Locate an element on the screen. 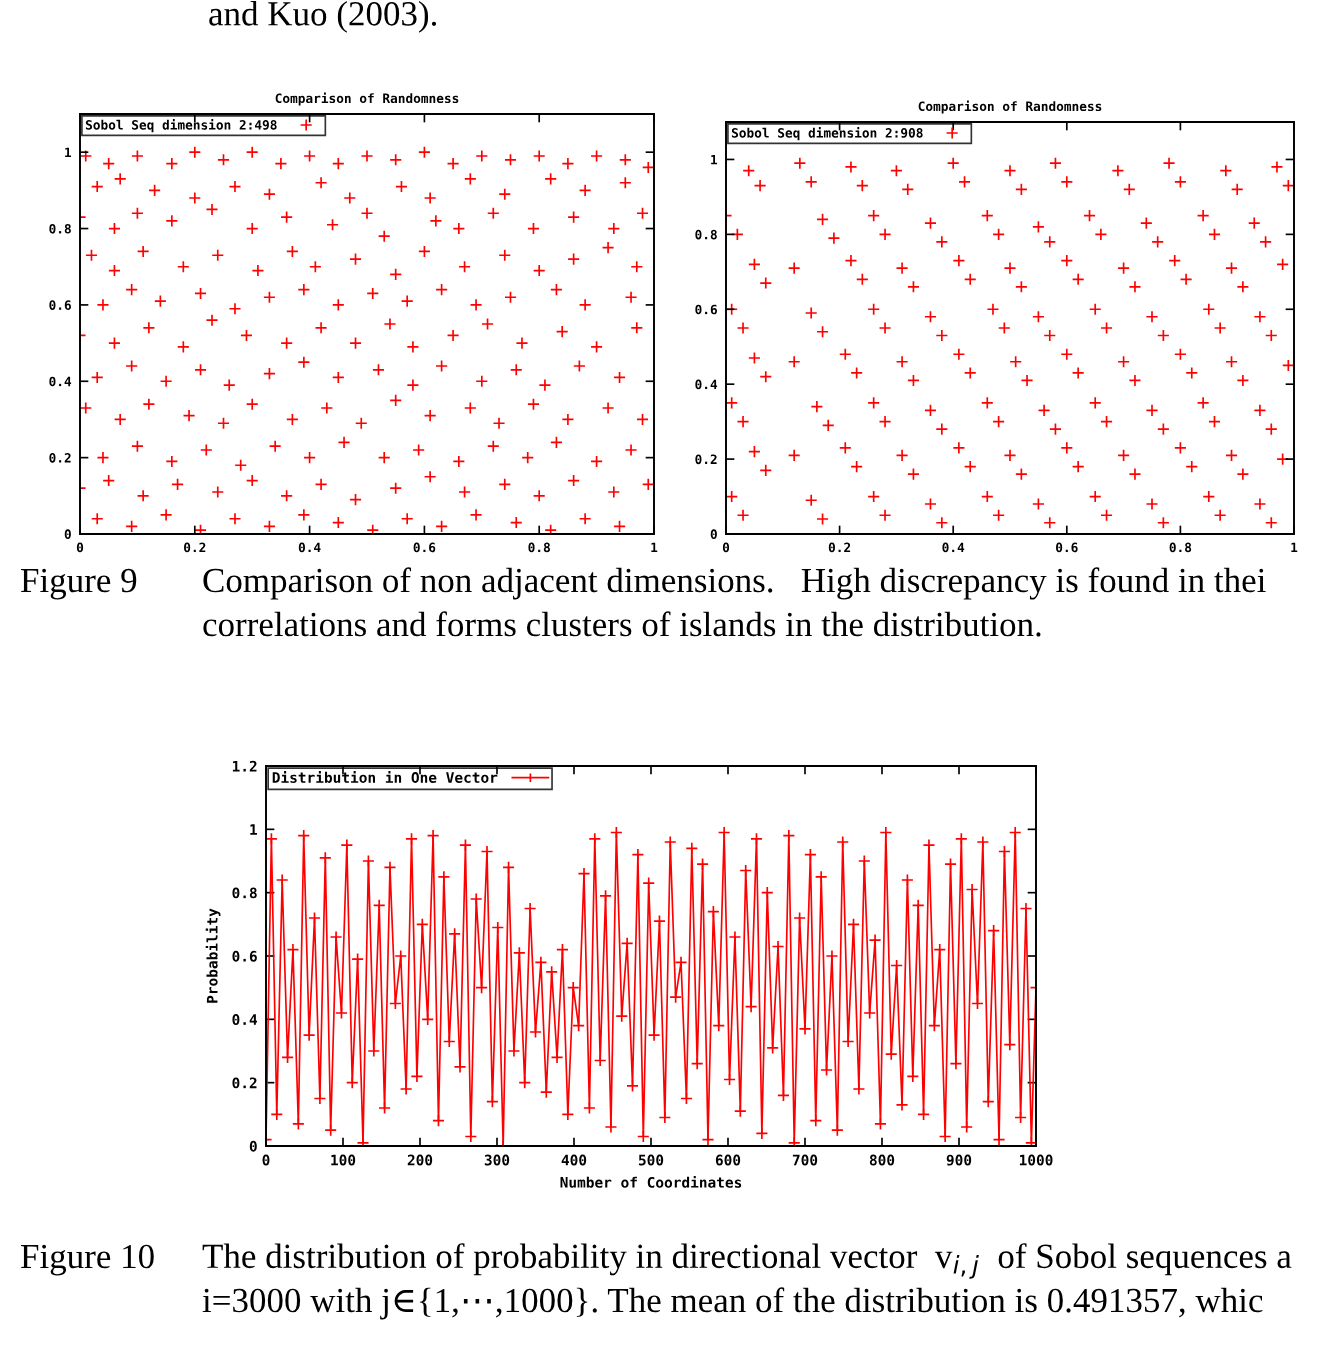 This screenshot has width=1332, height=1348. text: The distribution of probability in directional vector v$_{i,j}$ of Sobol sequences a is located at coordinates (747, 1261).